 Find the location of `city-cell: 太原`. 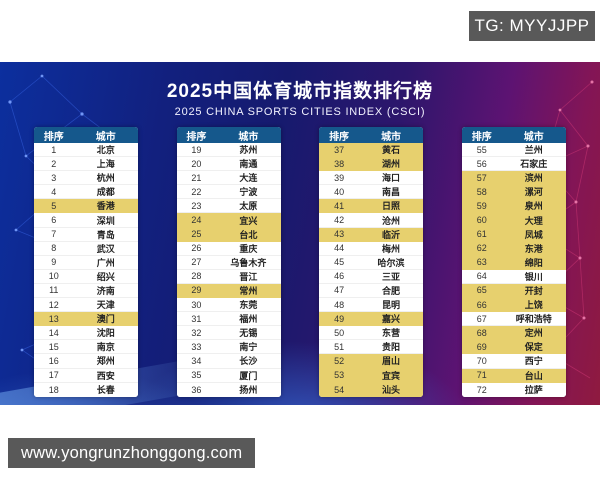

city-cell: 太原 is located at coordinates (248, 206).